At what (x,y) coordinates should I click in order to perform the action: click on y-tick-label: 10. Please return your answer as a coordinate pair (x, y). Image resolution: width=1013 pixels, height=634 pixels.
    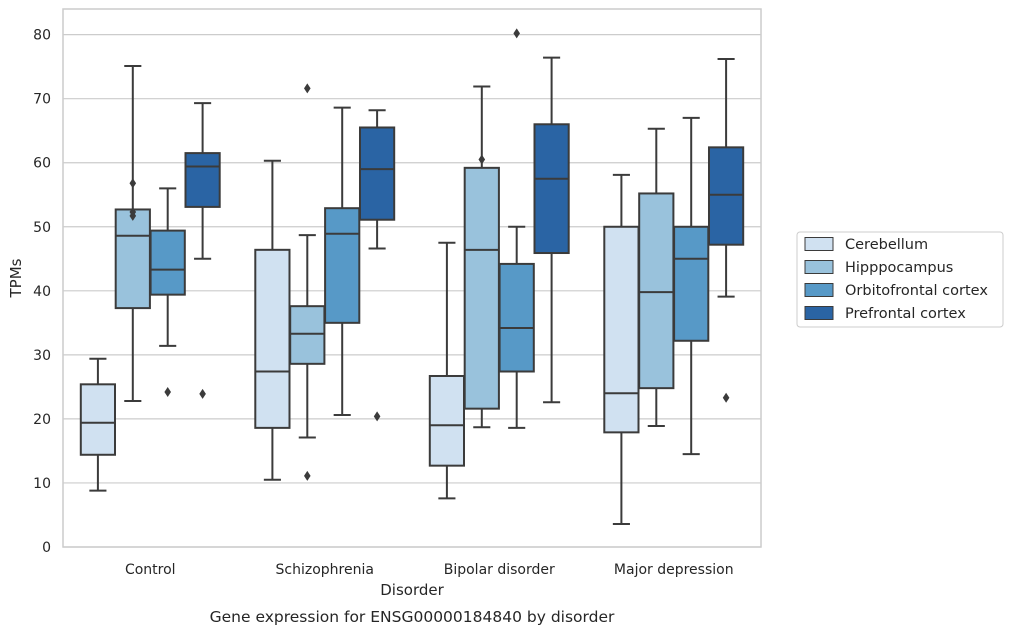
    Looking at the image, I should click on (42, 484).